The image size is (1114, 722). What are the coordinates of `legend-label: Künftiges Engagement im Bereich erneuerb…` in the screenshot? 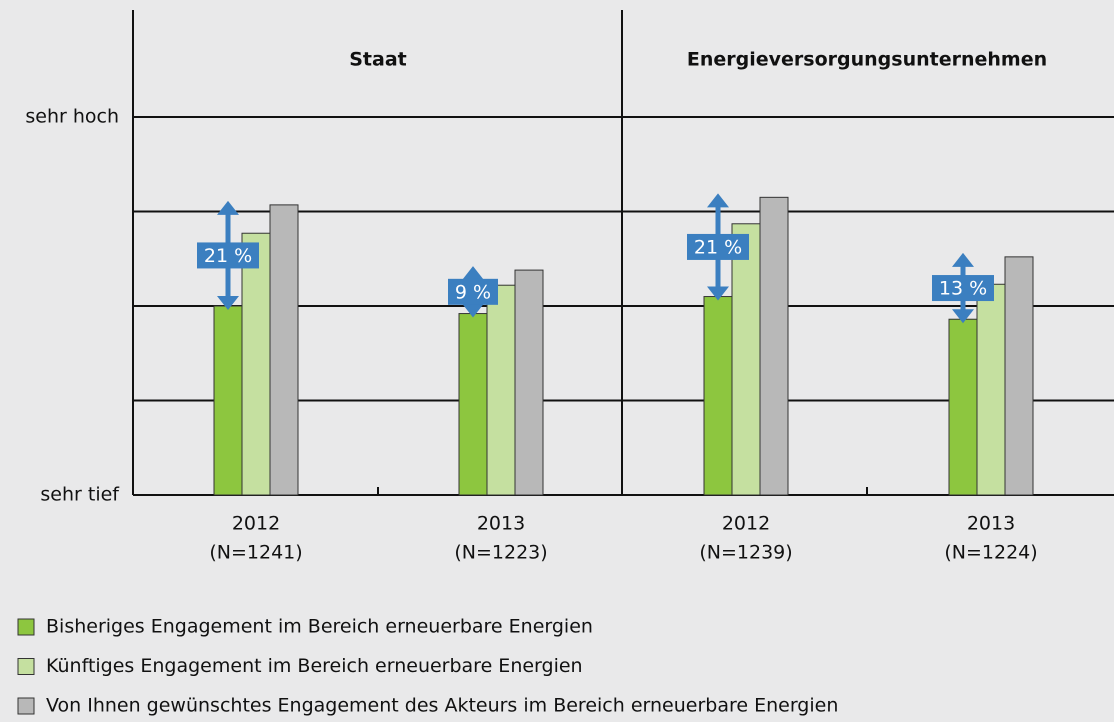 It's located at (314, 666).